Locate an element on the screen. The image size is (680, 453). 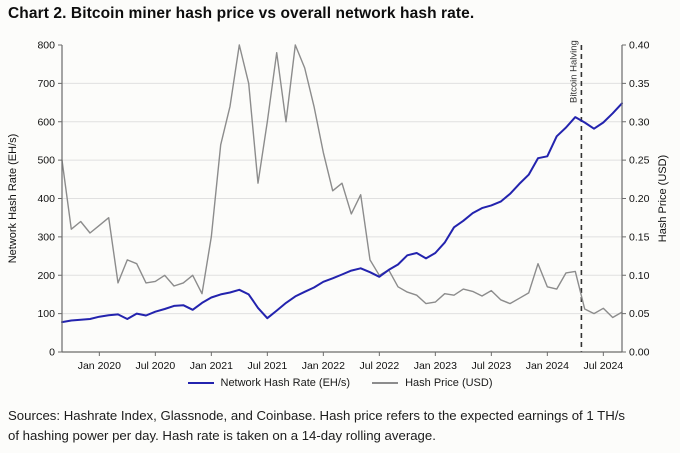
right-tick-label: 0.40 is located at coordinates (639, 46).